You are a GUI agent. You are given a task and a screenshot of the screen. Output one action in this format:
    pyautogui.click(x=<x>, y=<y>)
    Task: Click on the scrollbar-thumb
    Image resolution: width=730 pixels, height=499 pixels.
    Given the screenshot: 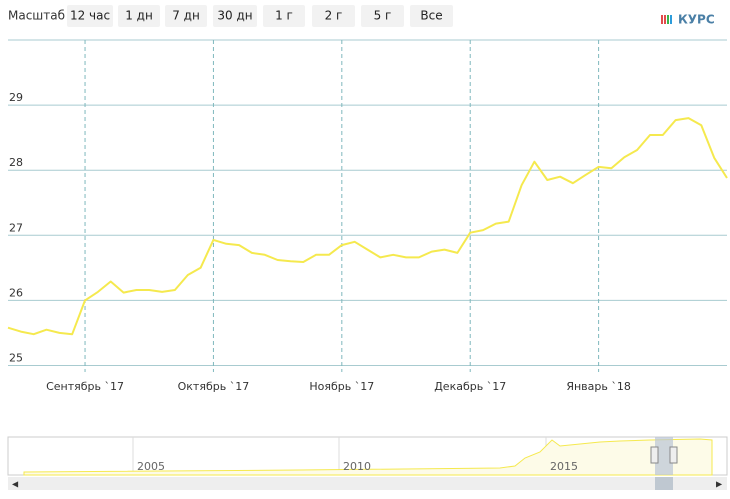 What is the action you would take?
    pyautogui.click(x=664, y=483)
    